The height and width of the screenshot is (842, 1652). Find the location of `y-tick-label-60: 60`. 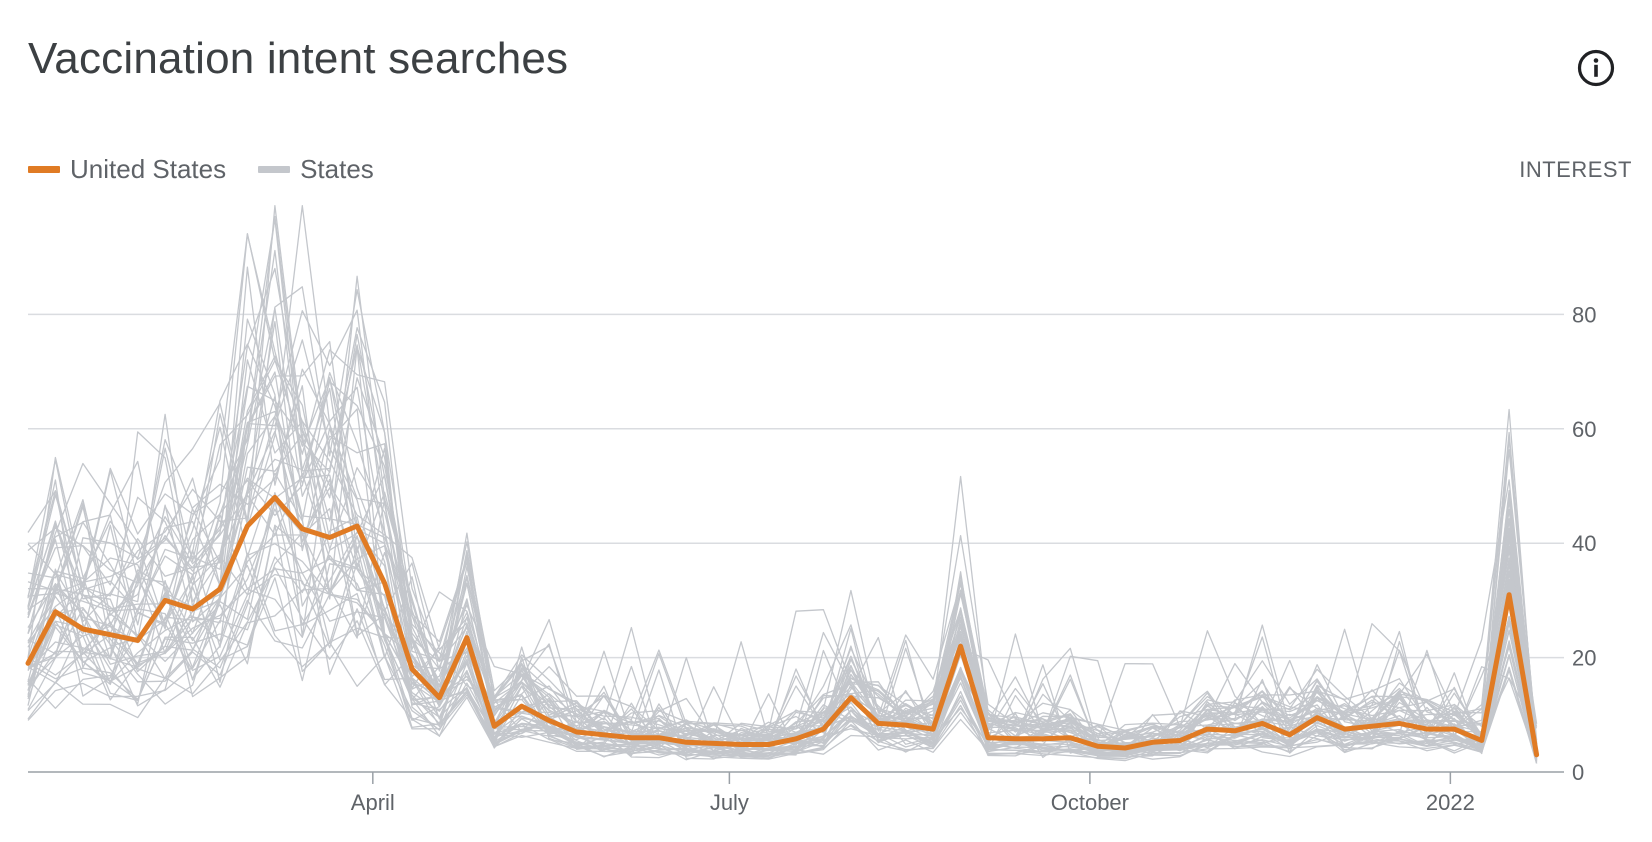

y-tick-label-60: 60 is located at coordinates (1584, 429).